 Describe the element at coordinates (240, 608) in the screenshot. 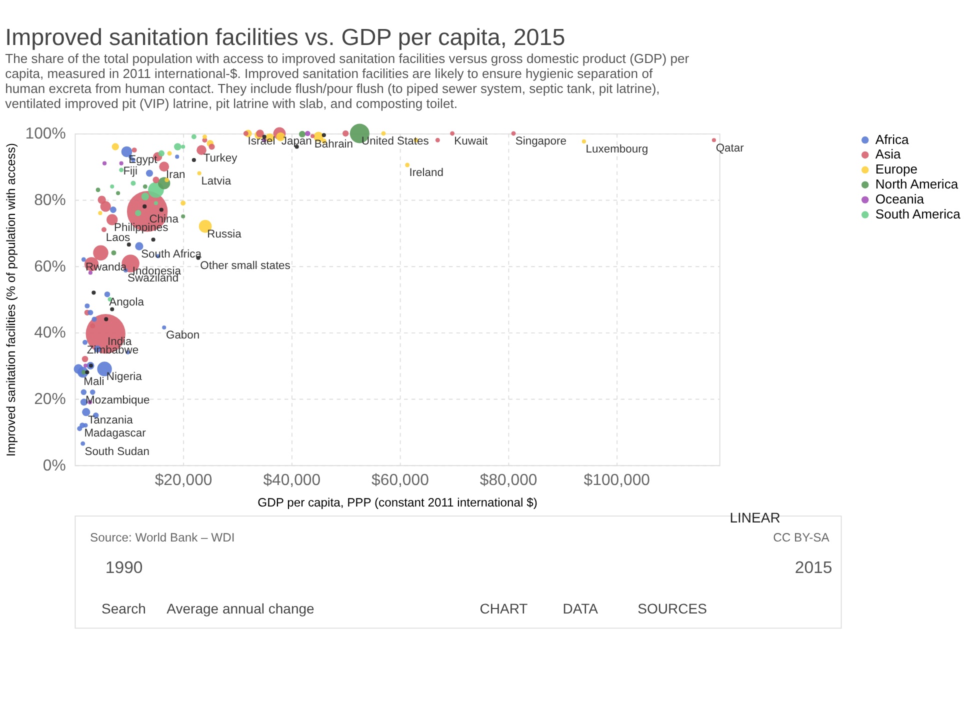

I see `text: Average annual change` at that location.